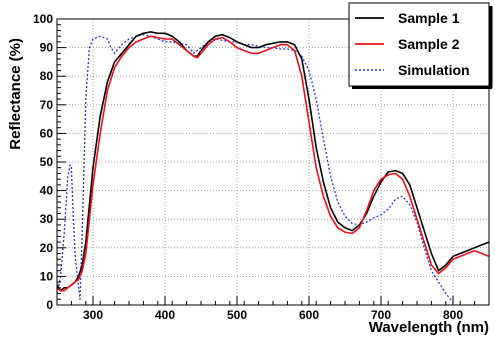 The height and width of the screenshot is (338, 495). I want to click on y-tick-label: 80, so click(47, 76).